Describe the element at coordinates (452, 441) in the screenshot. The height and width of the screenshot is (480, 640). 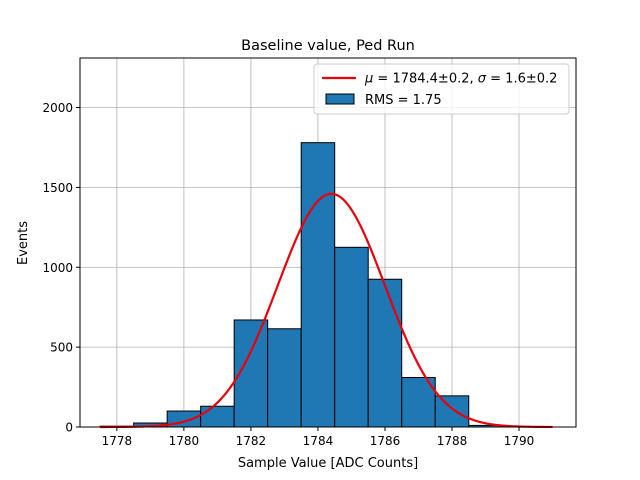
I see `x-tick-label: 1788` at that location.